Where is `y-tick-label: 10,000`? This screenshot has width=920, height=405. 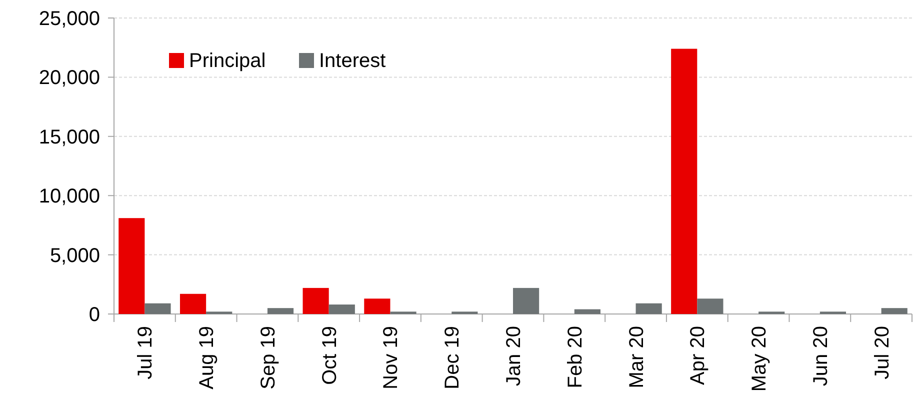 y-tick-label: 10,000 is located at coordinates (69, 197).